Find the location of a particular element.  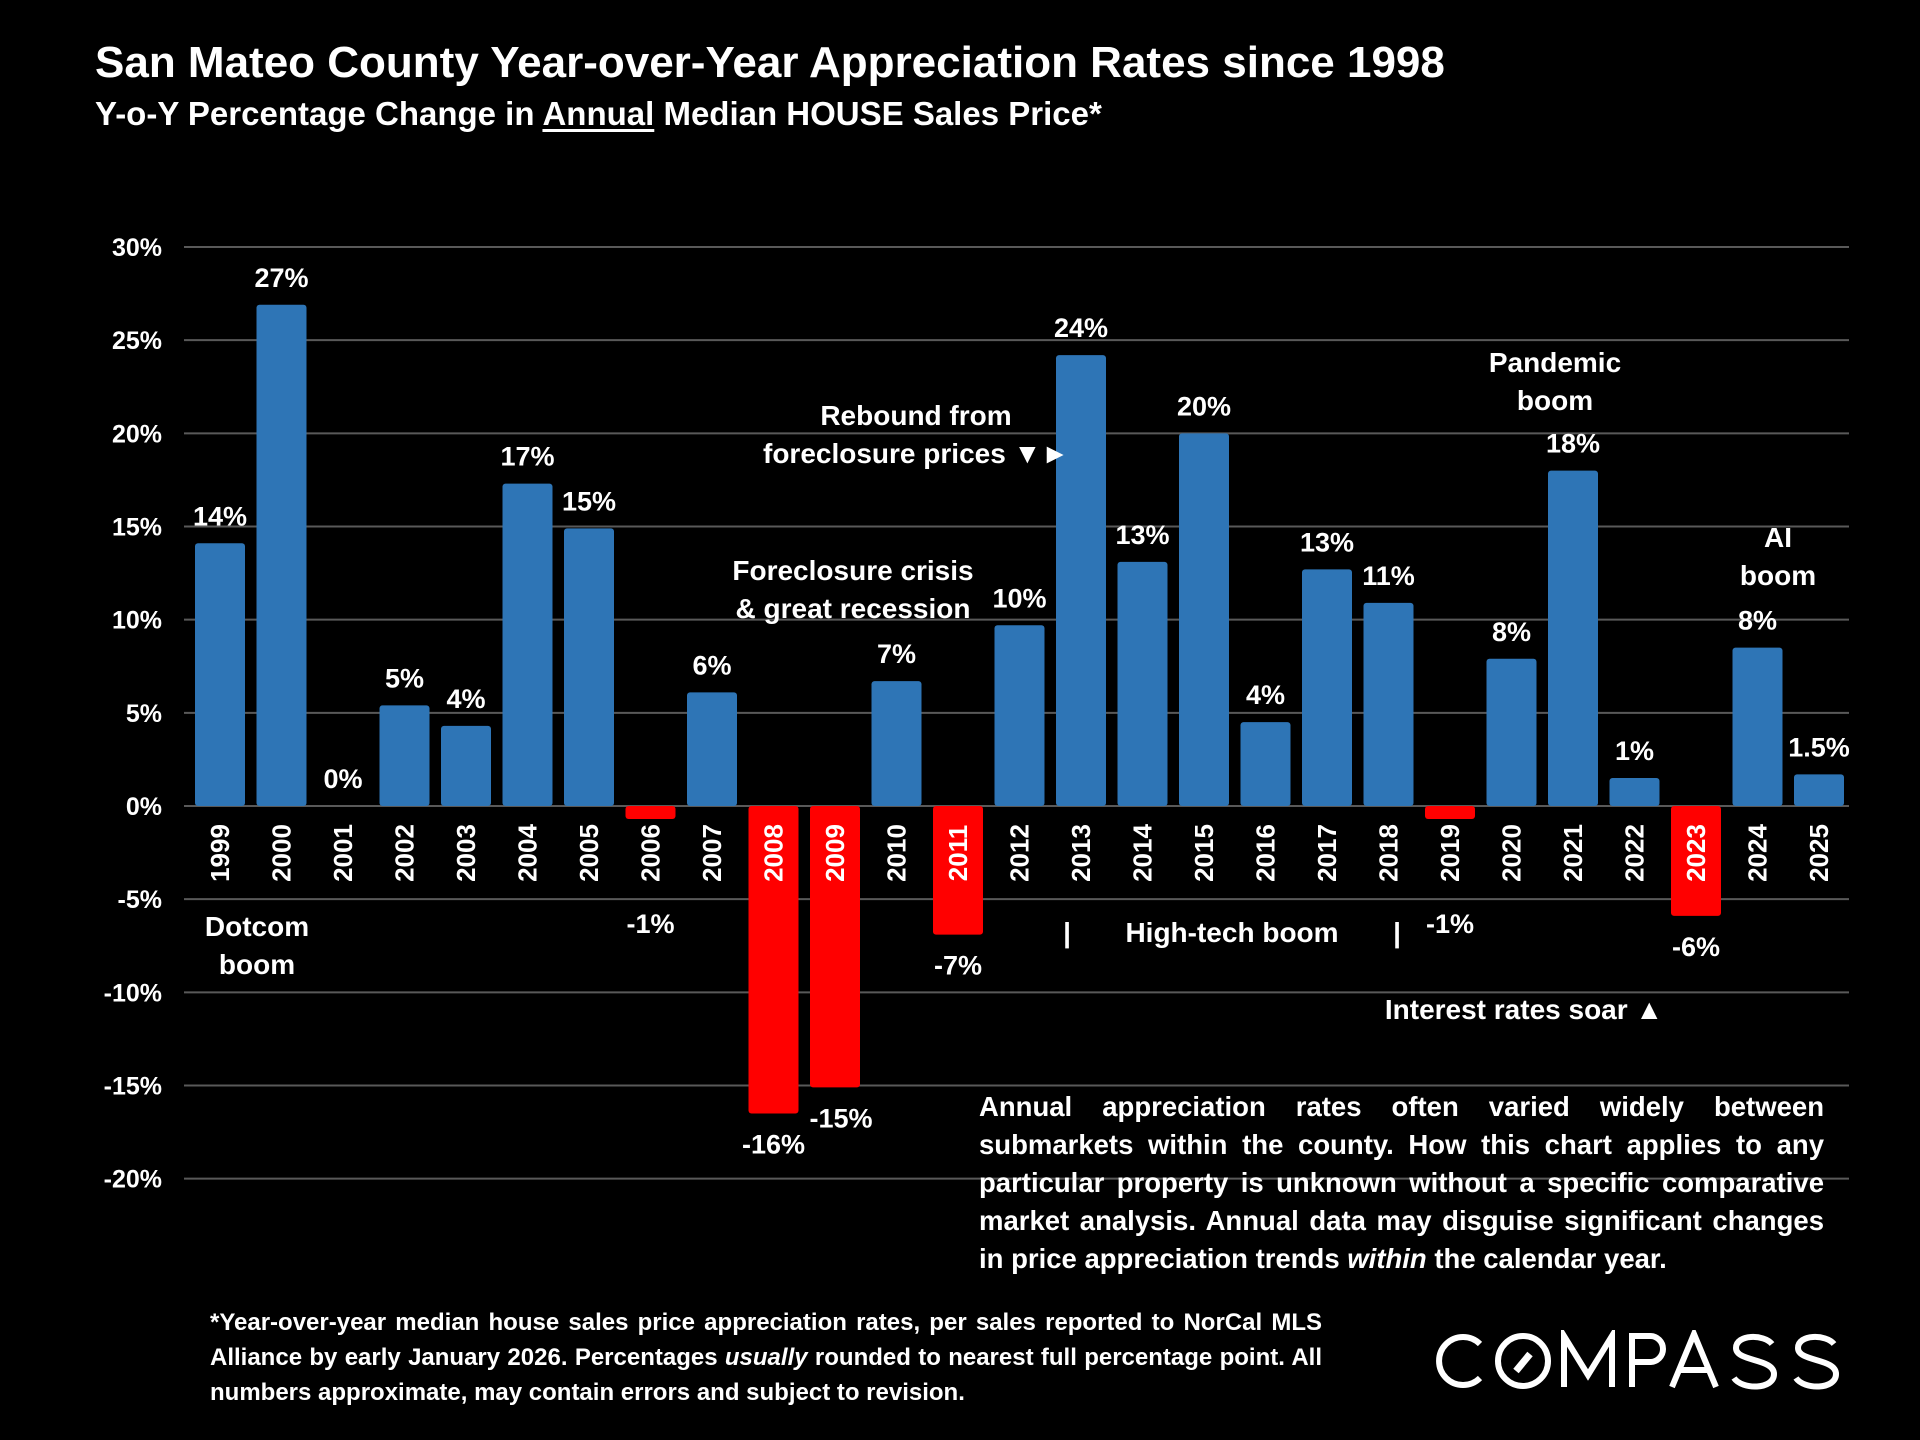

bar-2013 is located at coordinates (1081, 580).